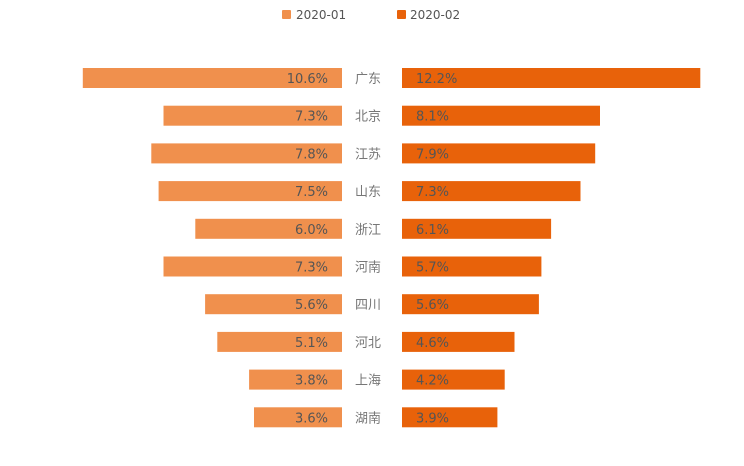 The image size is (744, 466). I want to click on data-label-series-2-0: 12.2%, so click(436, 79).